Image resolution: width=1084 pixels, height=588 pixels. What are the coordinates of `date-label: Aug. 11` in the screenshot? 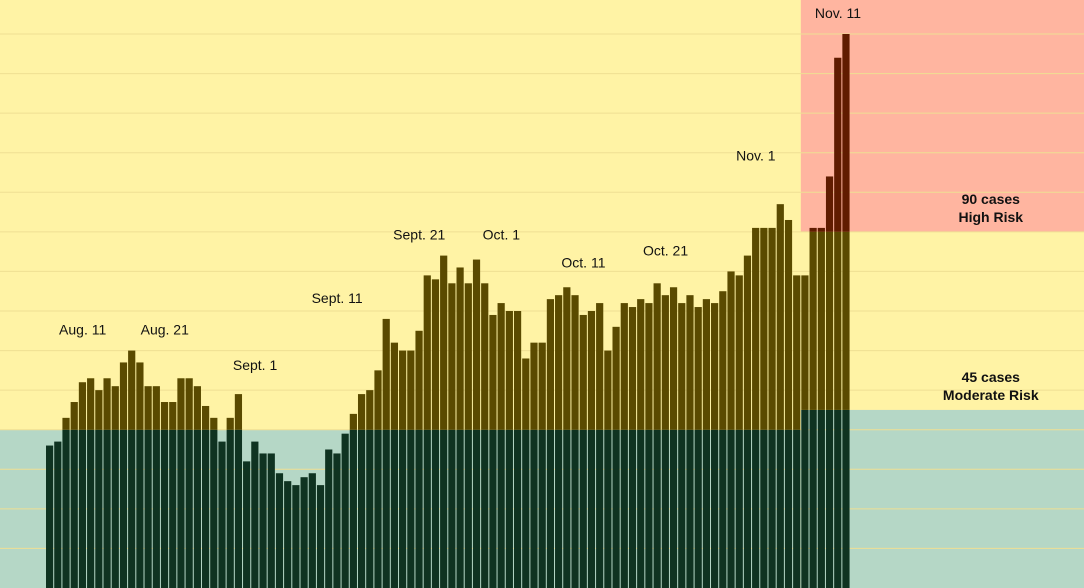 It's located at (82, 330).